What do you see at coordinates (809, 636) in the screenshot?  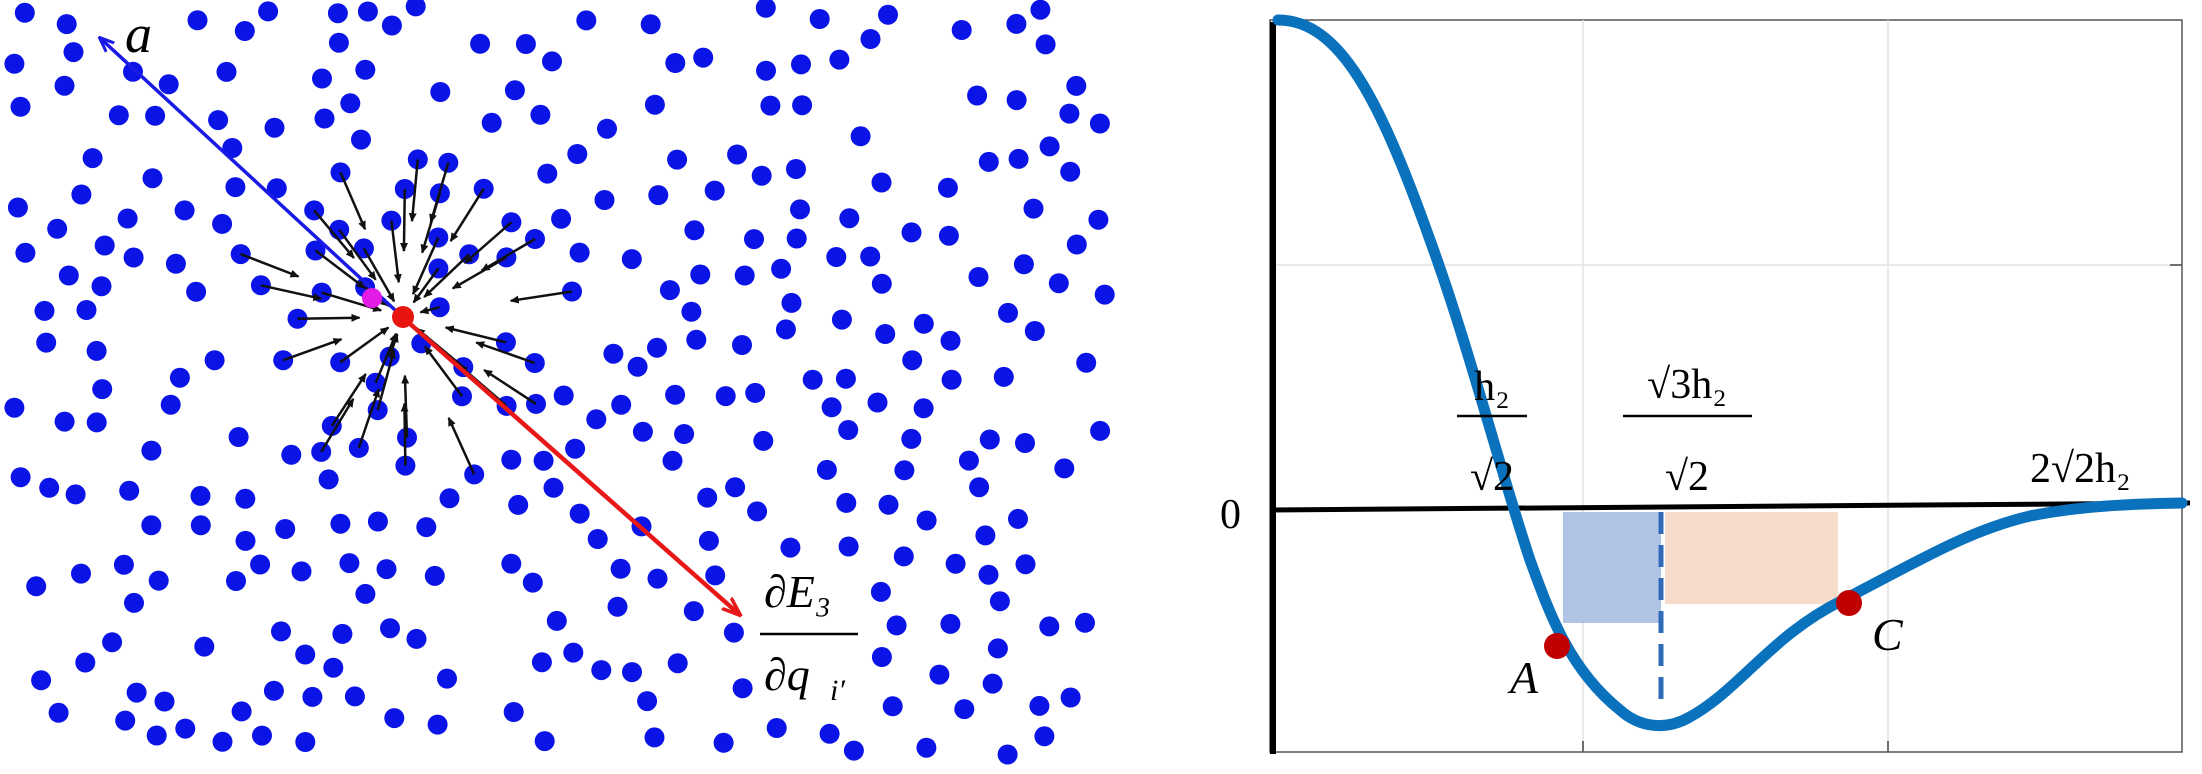 I see `gradient-fraction-label: ∂E₃ ∂q i′` at bounding box center [809, 636].